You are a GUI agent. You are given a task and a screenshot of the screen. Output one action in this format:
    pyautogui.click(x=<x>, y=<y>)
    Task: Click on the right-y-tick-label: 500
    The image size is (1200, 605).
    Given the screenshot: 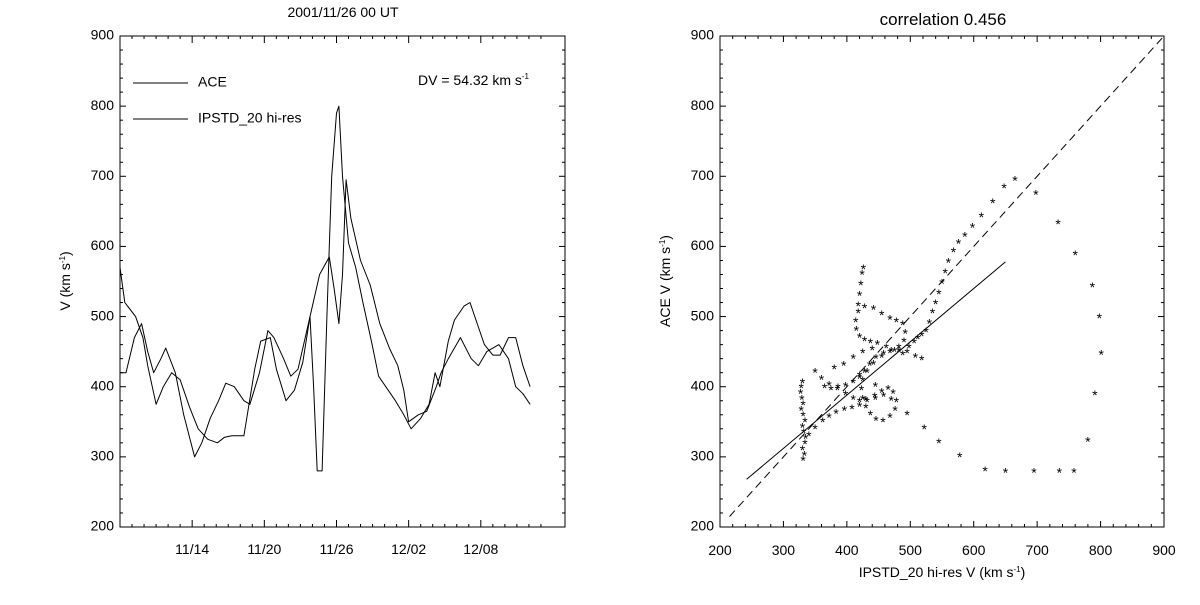 What is the action you would take?
    pyautogui.click(x=703, y=315)
    